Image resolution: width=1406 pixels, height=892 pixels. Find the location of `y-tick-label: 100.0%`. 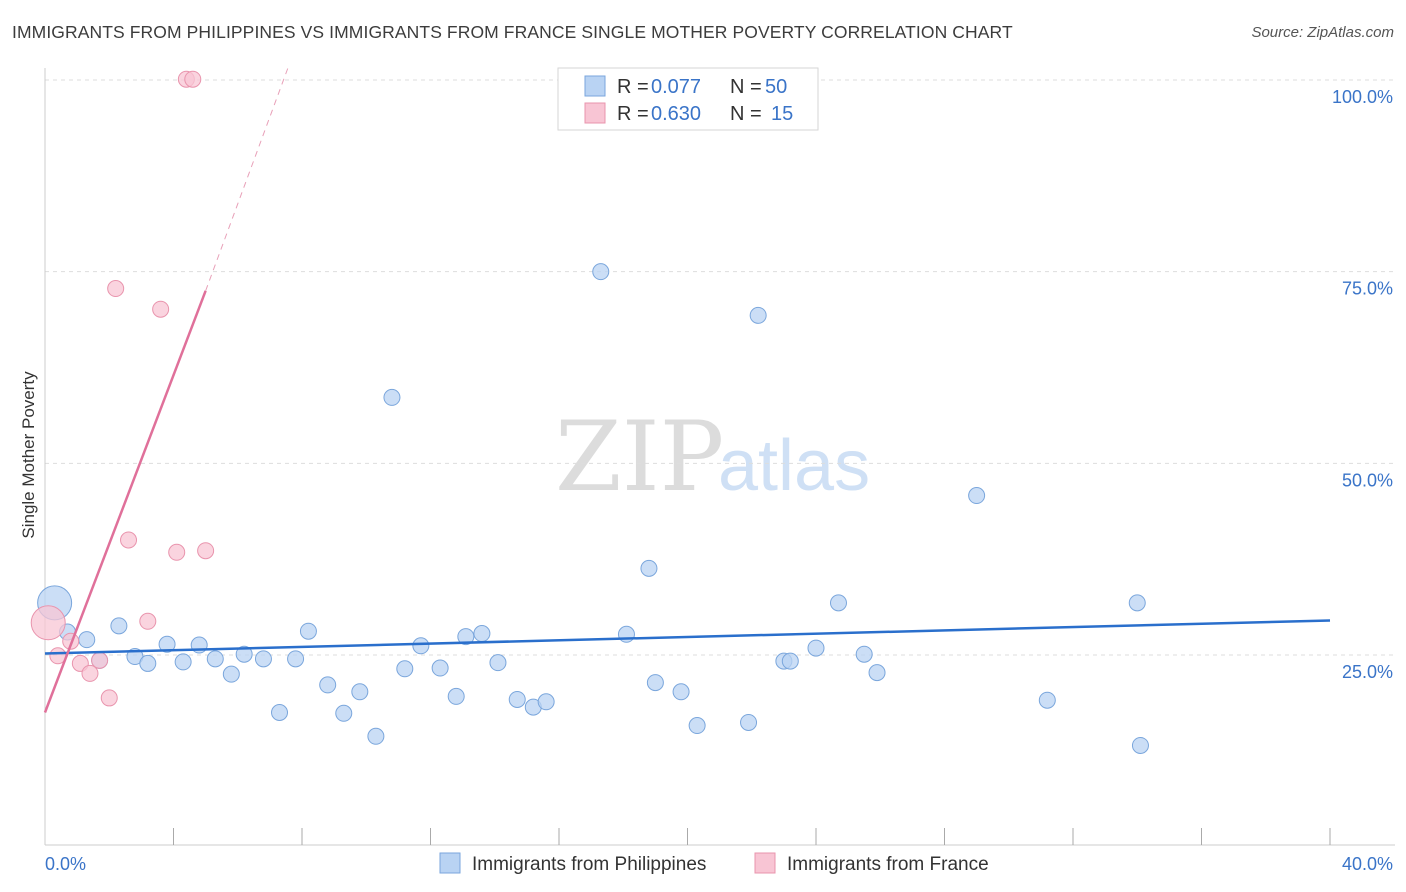

y-tick-label: 100.0% is located at coordinates (1362, 97).